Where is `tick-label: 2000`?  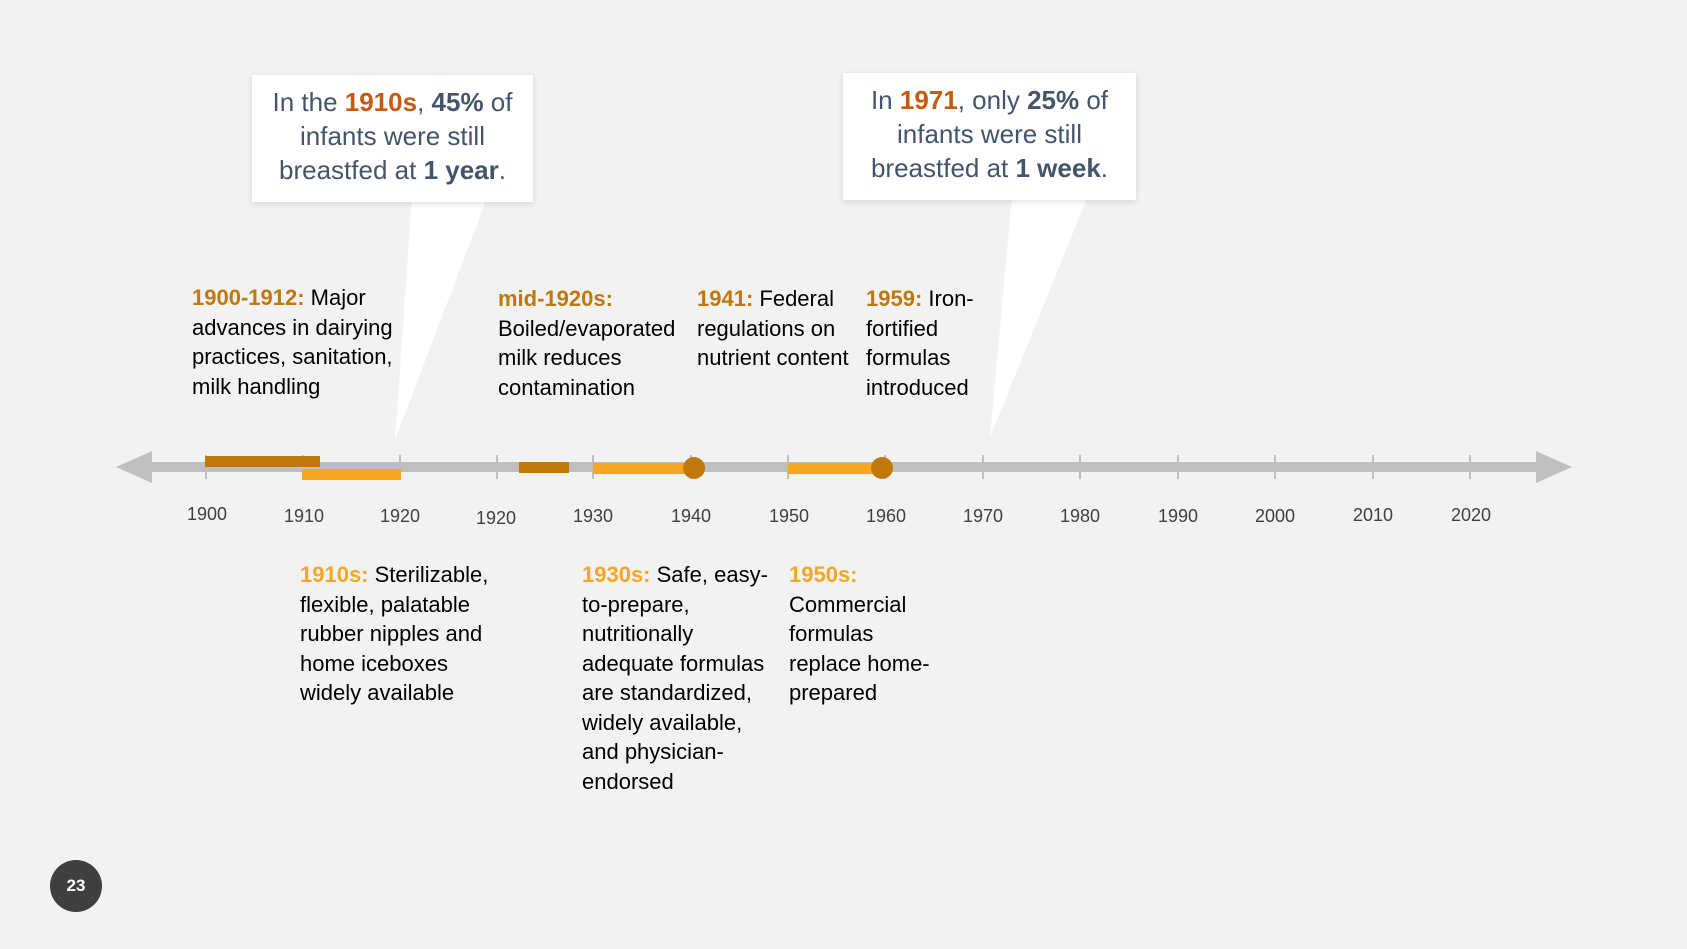 tick-label: 2000 is located at coordinates (1275, 516).